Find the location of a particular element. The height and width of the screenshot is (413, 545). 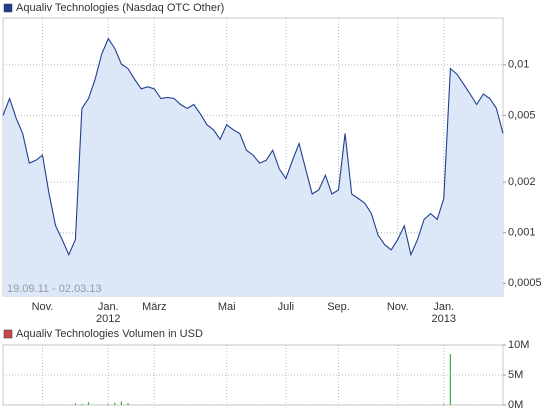

y-tick-label: 10M is located at coordinates (518, 345).